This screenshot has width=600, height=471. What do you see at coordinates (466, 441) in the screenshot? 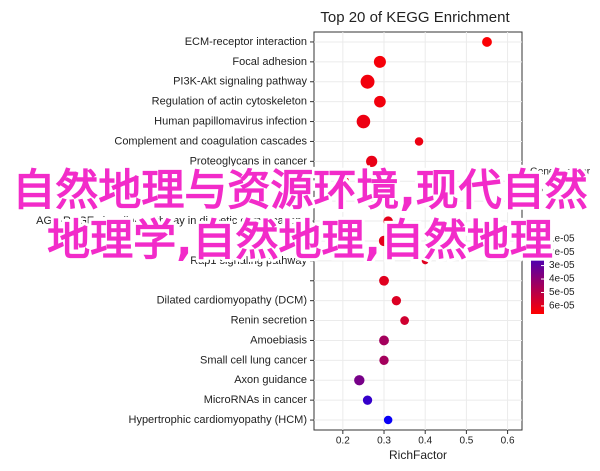
I see `x-tick-label: 0.5` at bounding box center [466, 441].